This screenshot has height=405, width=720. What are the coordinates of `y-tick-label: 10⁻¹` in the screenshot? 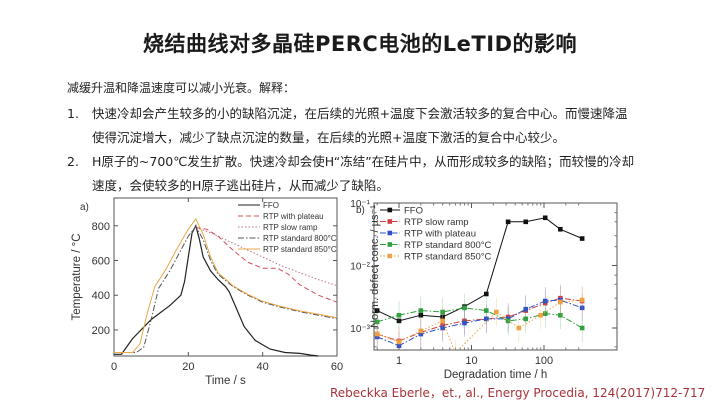 It's located at (360, 204).